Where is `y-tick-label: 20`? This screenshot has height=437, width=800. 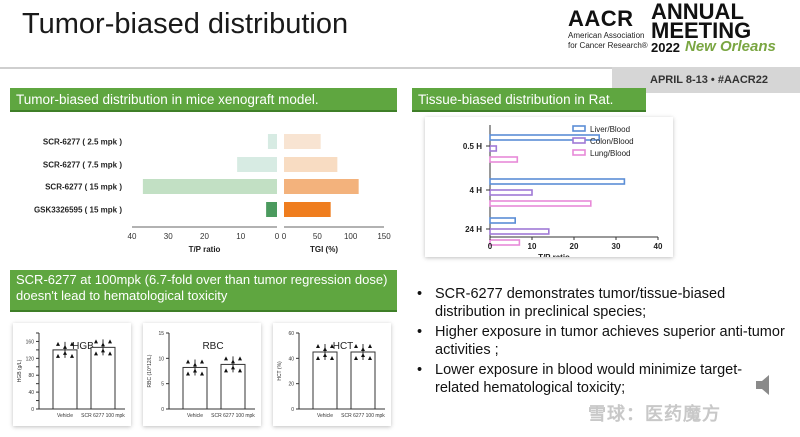
y-tick-label: 20 is located at coordinates (291, 385).